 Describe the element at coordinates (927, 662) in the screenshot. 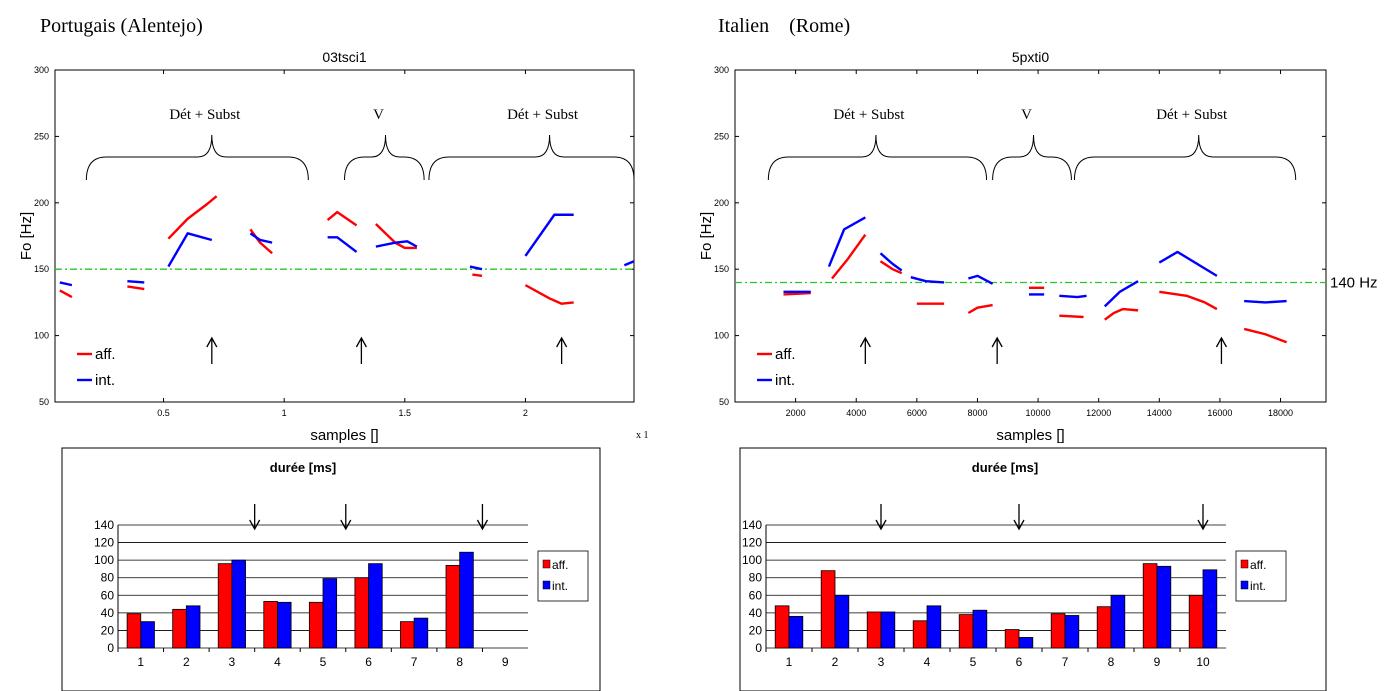

I see `duree-x-tick-label: 4` at that location.